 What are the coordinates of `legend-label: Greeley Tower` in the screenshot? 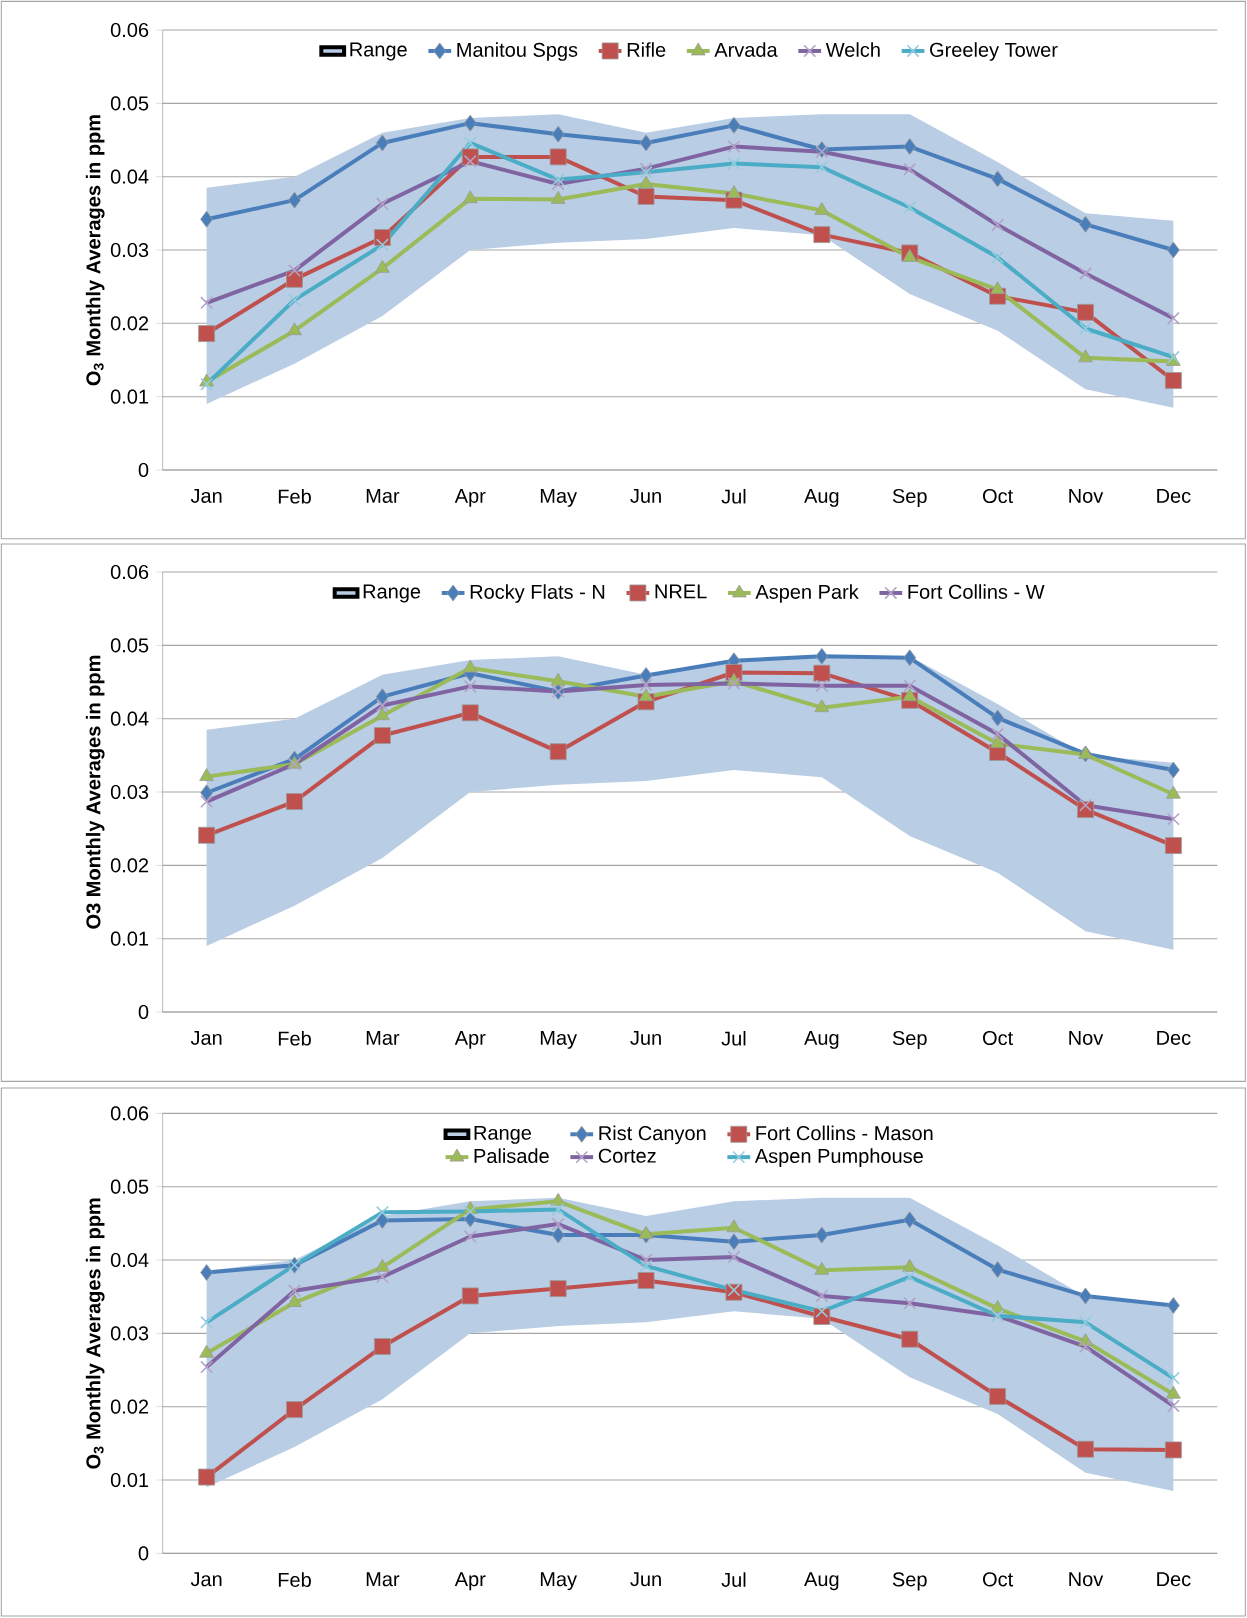 It's located at (994, 51).